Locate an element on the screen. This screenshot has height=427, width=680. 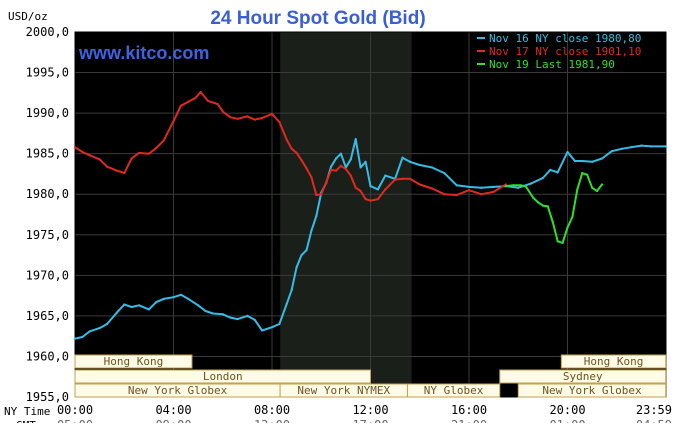
session-label: Hong Kong is located at coordinates (134, 361).